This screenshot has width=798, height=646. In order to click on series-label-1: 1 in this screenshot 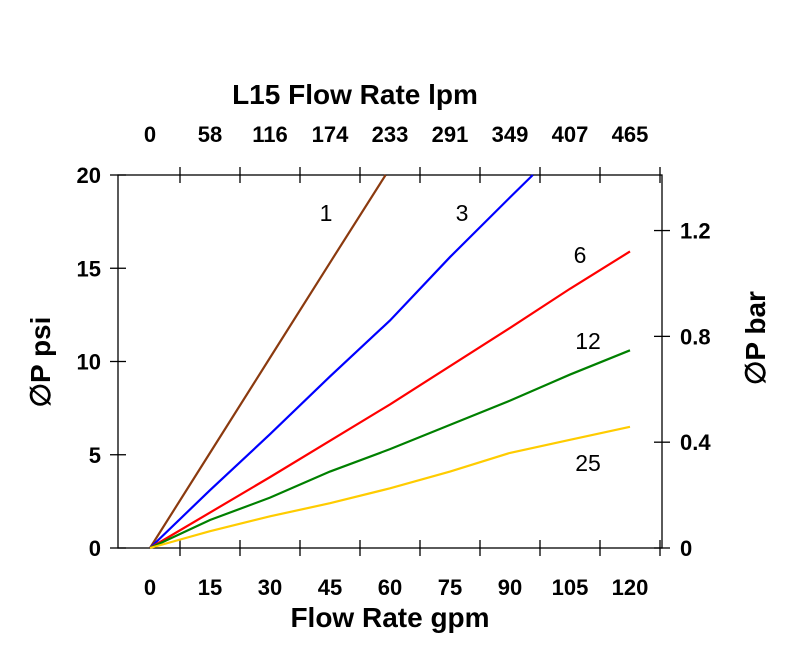, I will do `click(326, 213)`.